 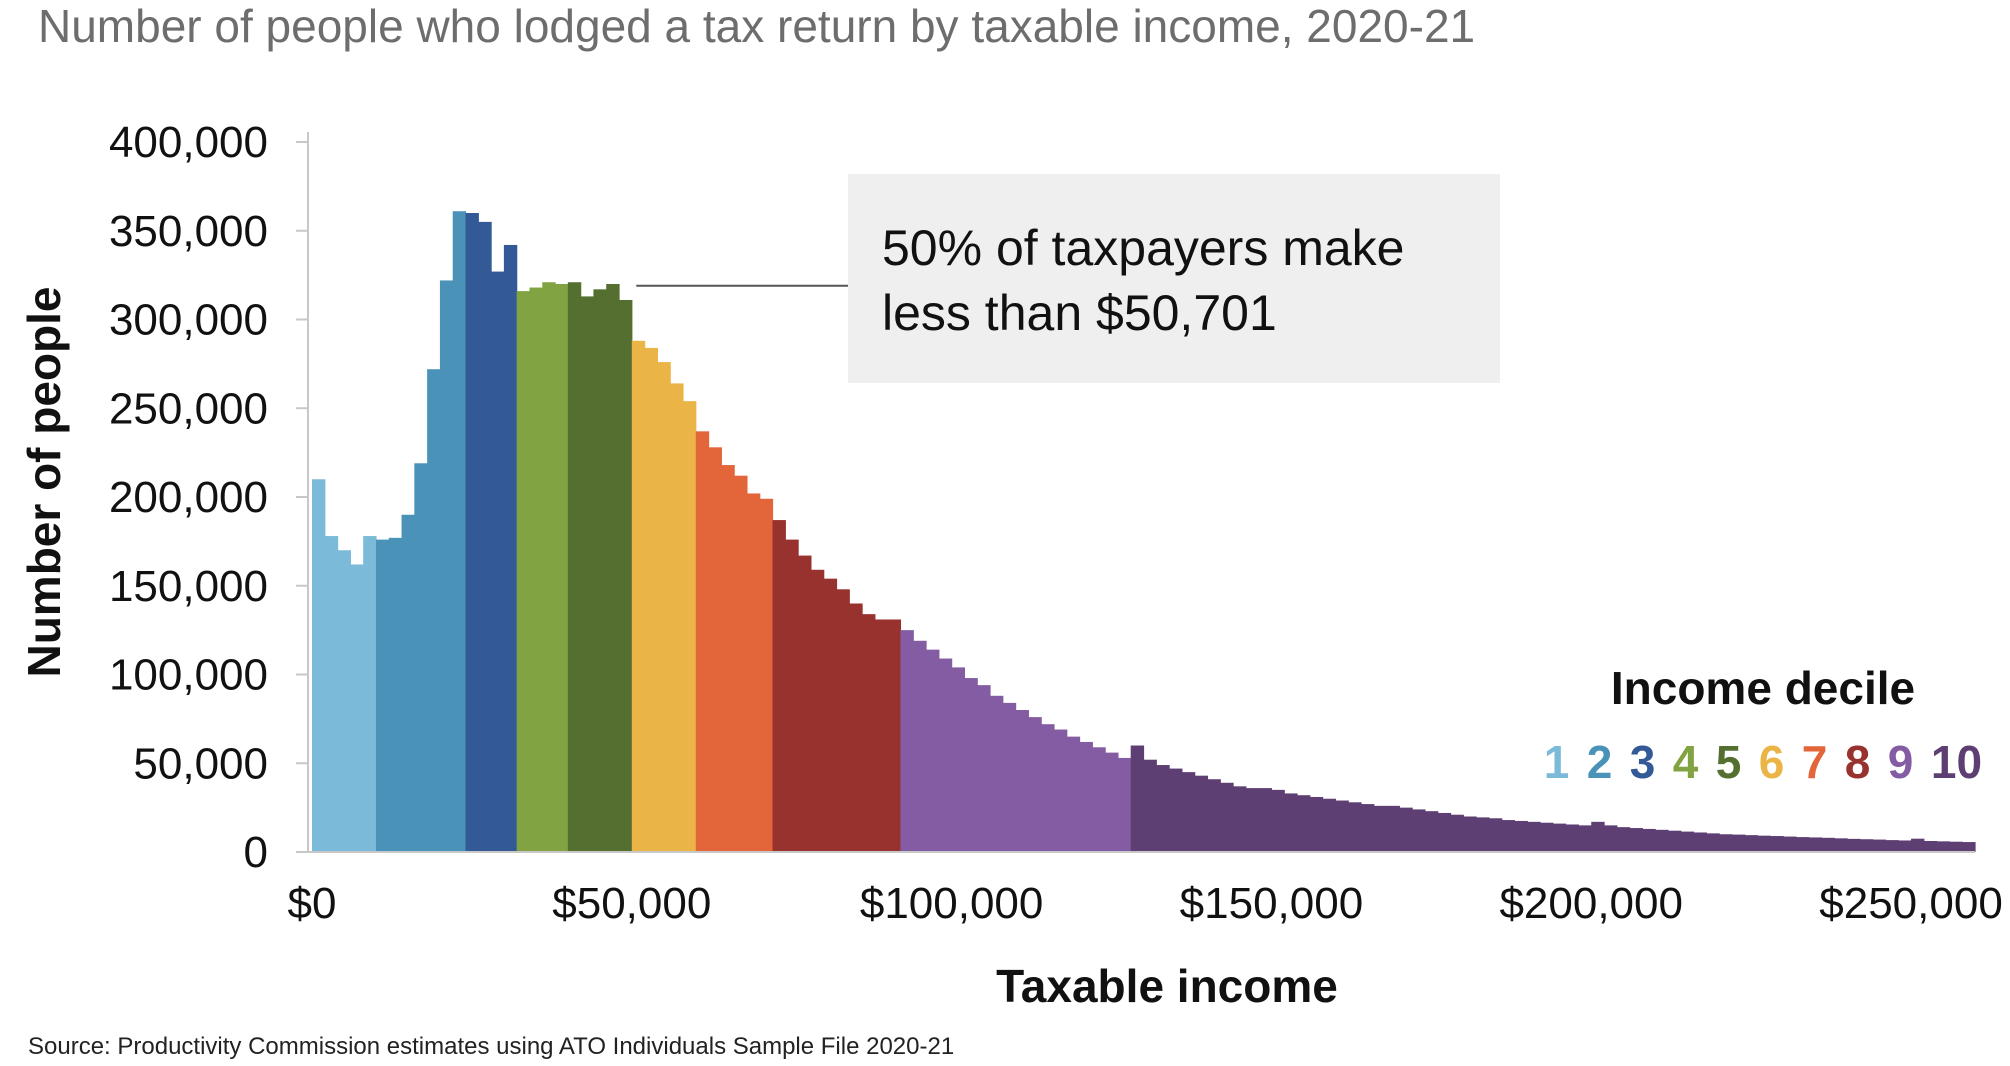 What do you see at coordinates (1167, 986) in the screenshot?
I see `x-axis-title: Taxable income` at bounding box center [1167, 986].